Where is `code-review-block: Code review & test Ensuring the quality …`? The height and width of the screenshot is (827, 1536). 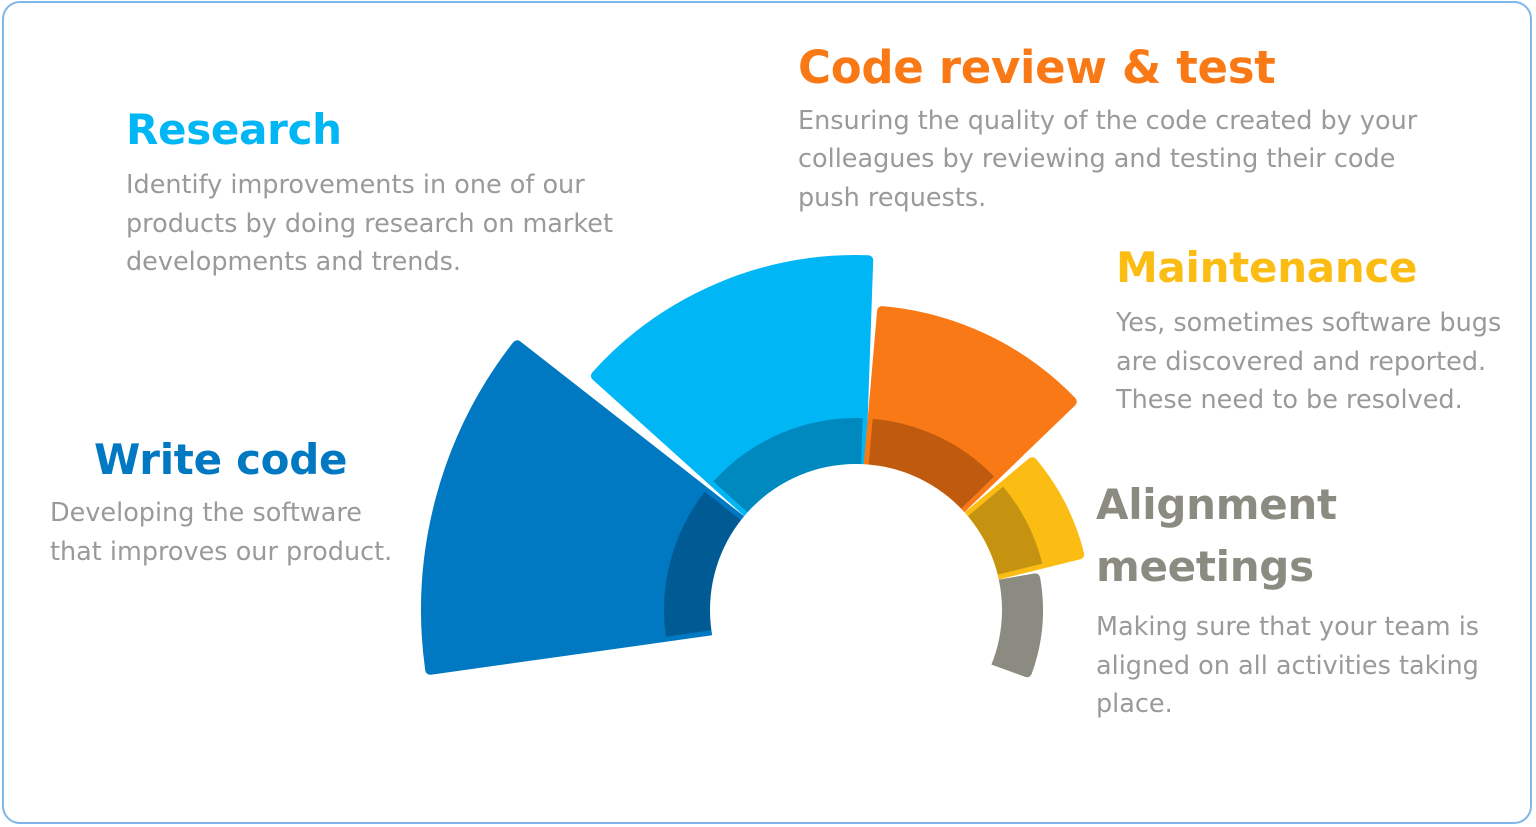 code-review-block: Code review & test Ensuring the quality … is located at coordinates (1108, 129).